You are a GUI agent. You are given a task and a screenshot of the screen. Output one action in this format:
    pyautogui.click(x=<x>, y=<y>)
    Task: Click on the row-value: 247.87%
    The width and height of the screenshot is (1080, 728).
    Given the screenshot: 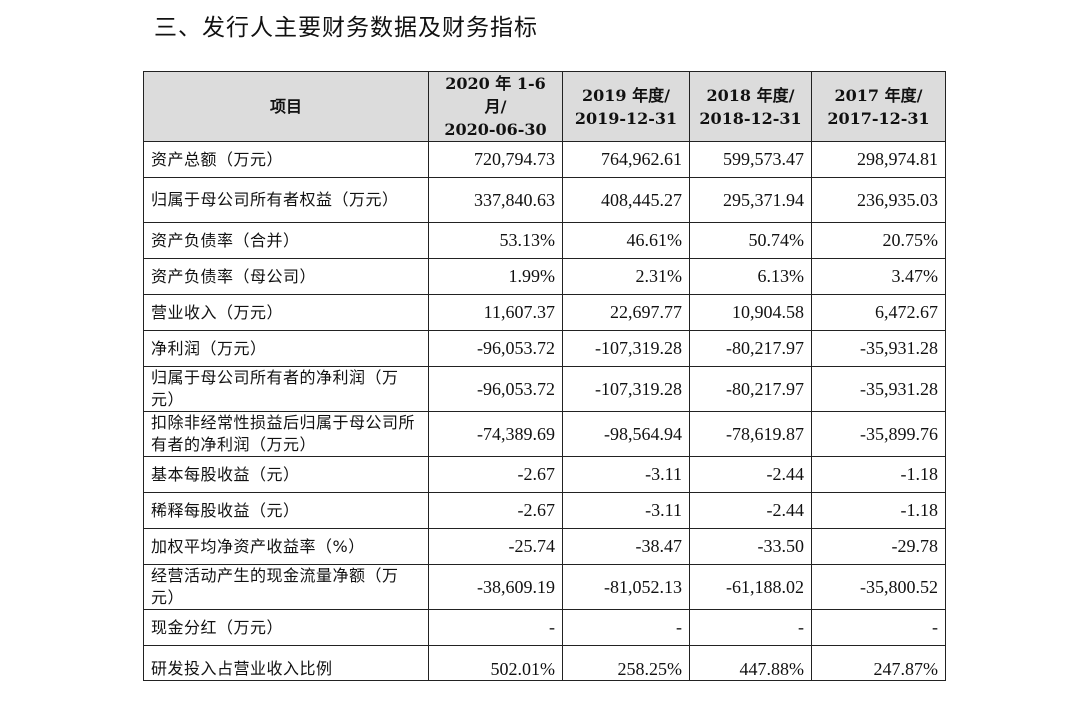 What is the action you would take?
    pyautogui.click(x=878, y=663)
    